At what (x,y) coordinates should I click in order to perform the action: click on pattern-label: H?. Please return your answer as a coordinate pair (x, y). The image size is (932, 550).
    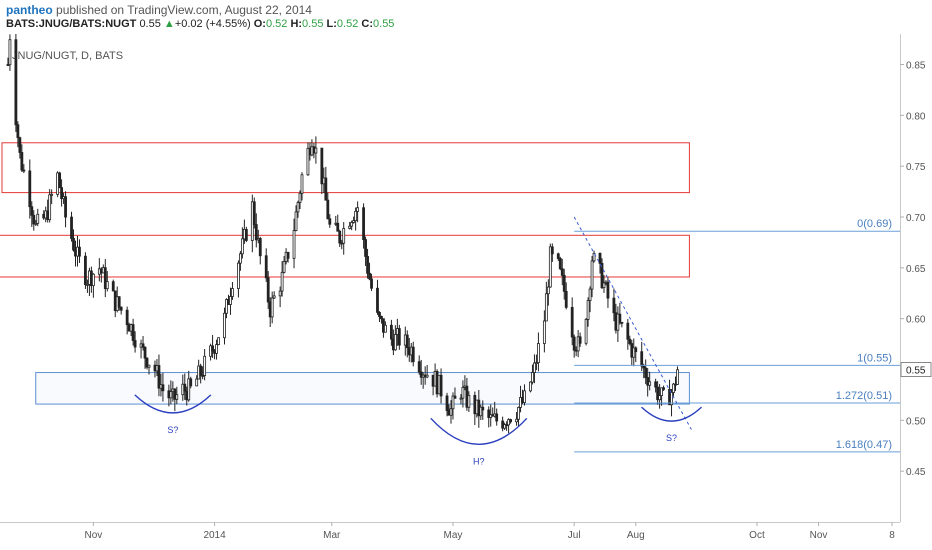
    Looking at the image, I should click on (479, 461).